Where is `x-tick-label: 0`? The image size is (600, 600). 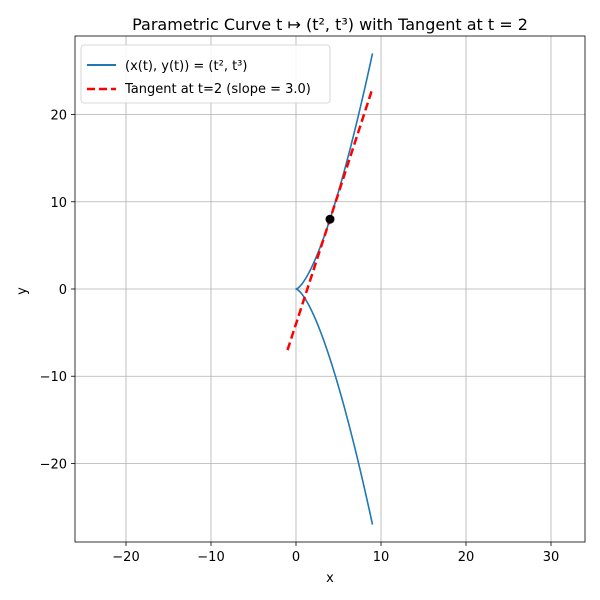 x-tick-label: 0 is located at coordinates (296, 557).